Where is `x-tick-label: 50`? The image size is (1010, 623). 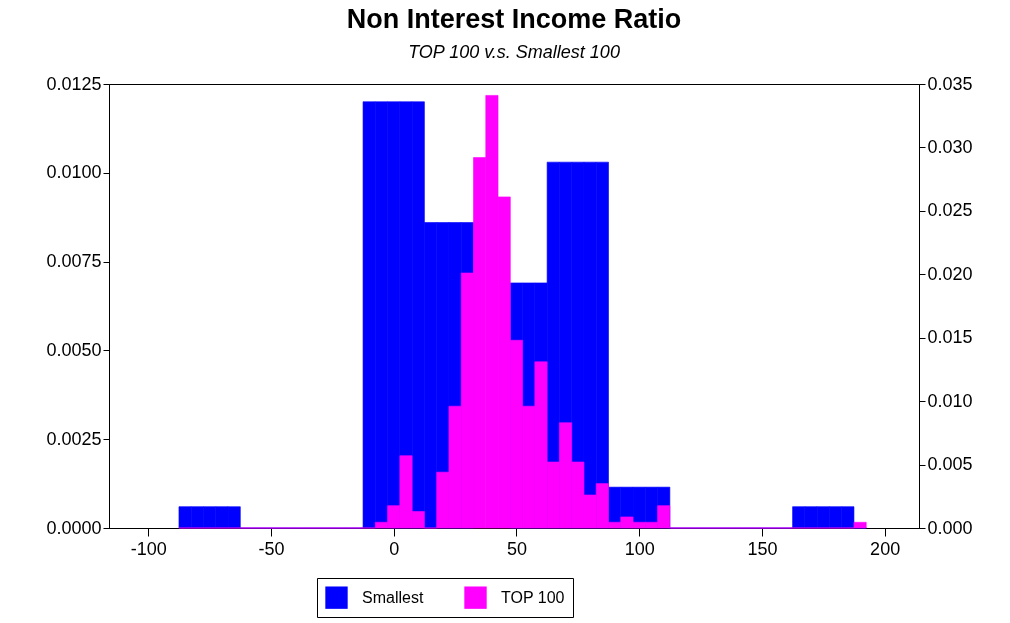 x-tick-label: 50 is located at coordinates (516, 548).